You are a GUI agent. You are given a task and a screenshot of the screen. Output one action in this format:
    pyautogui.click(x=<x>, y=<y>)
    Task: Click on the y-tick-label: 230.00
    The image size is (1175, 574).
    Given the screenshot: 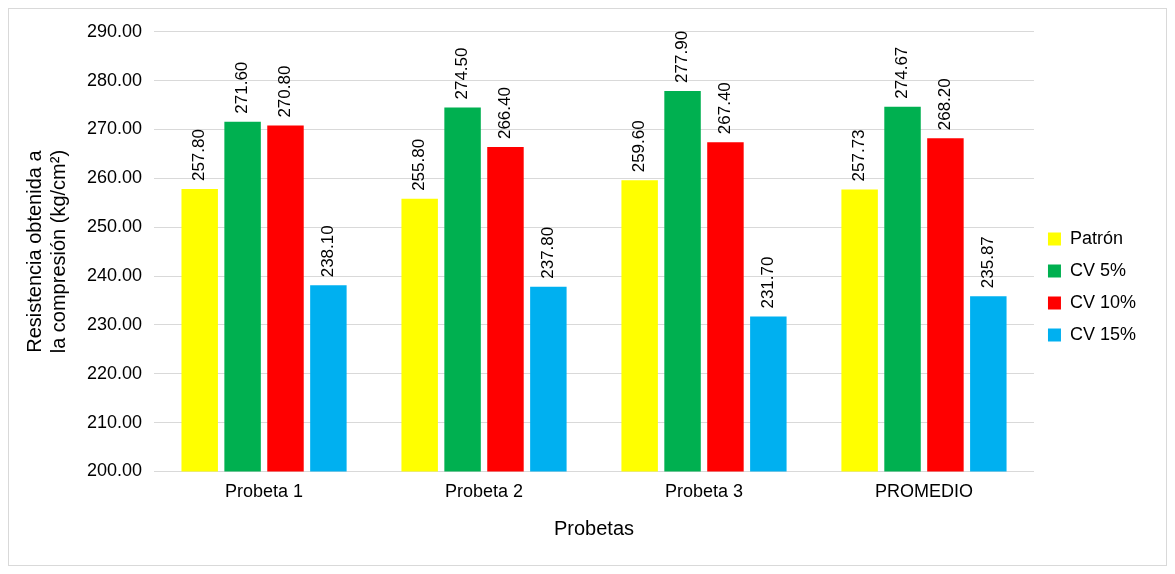 What is the action you would take?
    pyautogui.click(x=114, y=323)
    